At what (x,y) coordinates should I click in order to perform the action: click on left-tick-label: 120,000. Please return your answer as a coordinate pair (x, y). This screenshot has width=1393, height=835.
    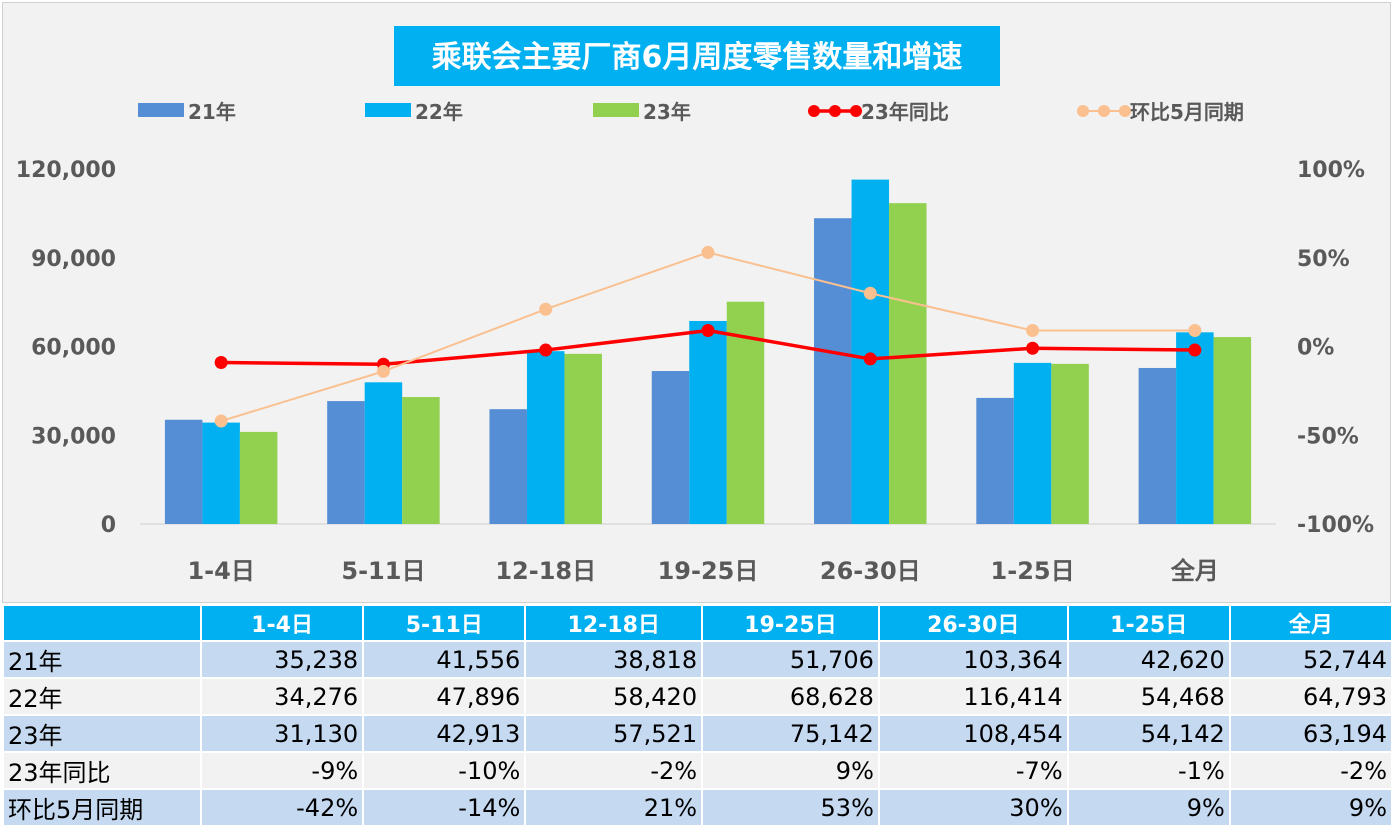
    Looking at the image, I should click on (66, 170).